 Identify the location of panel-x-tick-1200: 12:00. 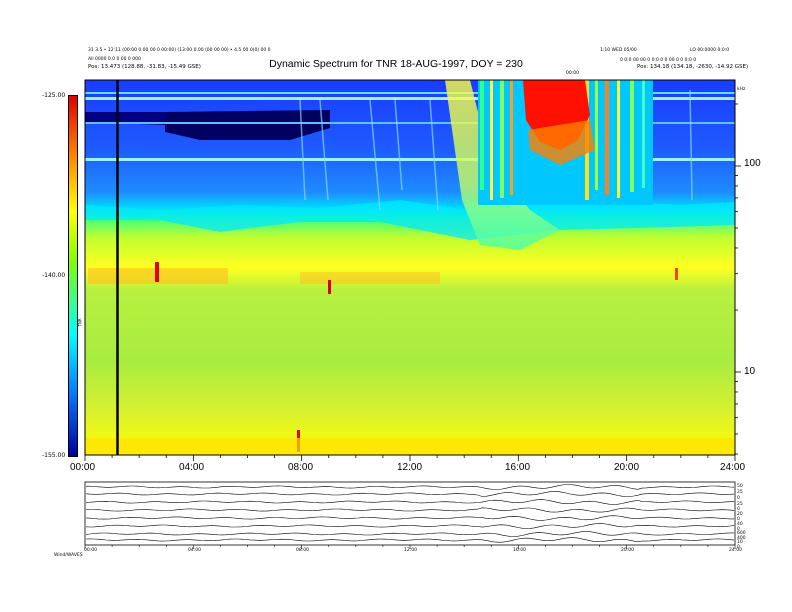
(410, 550).